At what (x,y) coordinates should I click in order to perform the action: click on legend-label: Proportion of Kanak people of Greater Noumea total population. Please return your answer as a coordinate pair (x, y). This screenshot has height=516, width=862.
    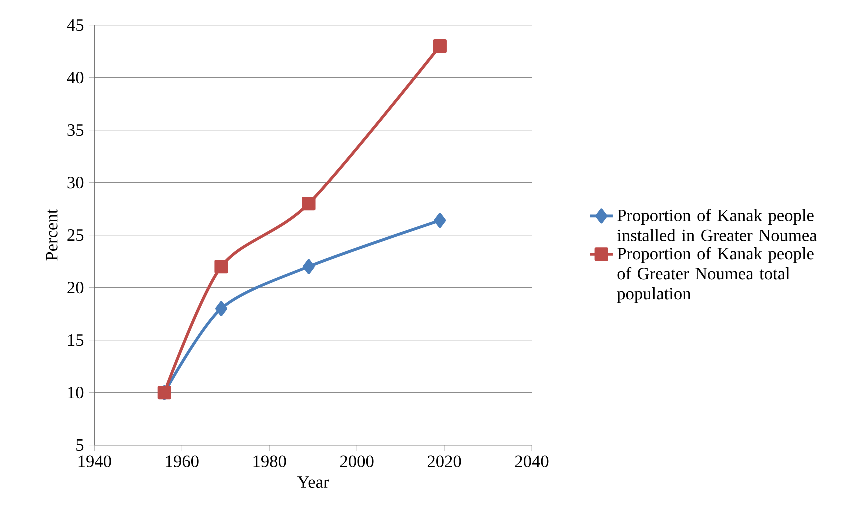
    Looking at the image, I should click on (715, 275).